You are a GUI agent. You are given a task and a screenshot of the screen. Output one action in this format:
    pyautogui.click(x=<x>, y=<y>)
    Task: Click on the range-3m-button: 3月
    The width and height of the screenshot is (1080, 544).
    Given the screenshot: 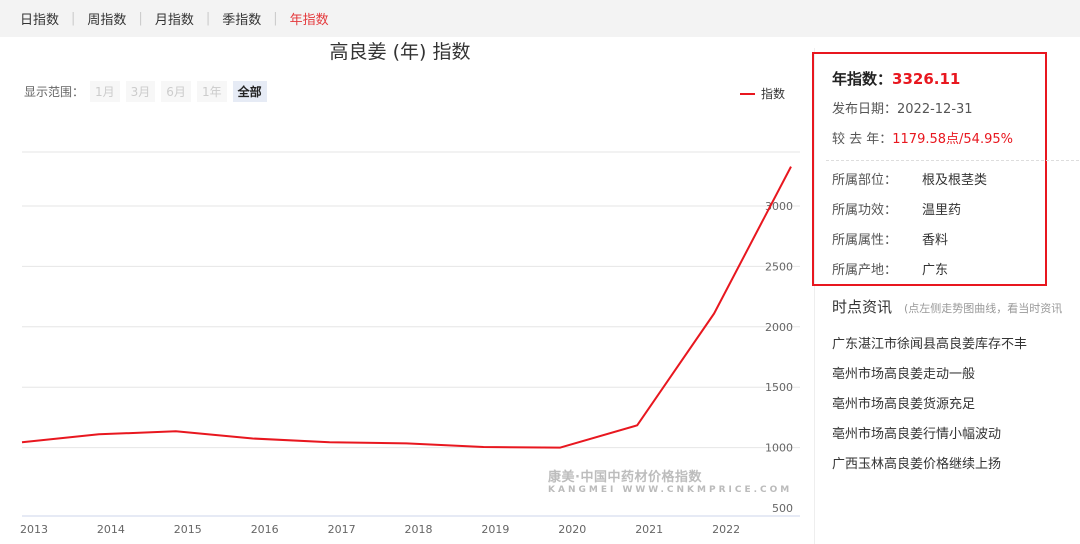 What is the action you would take?
    pyautogui.click(x=140, y=91)
    